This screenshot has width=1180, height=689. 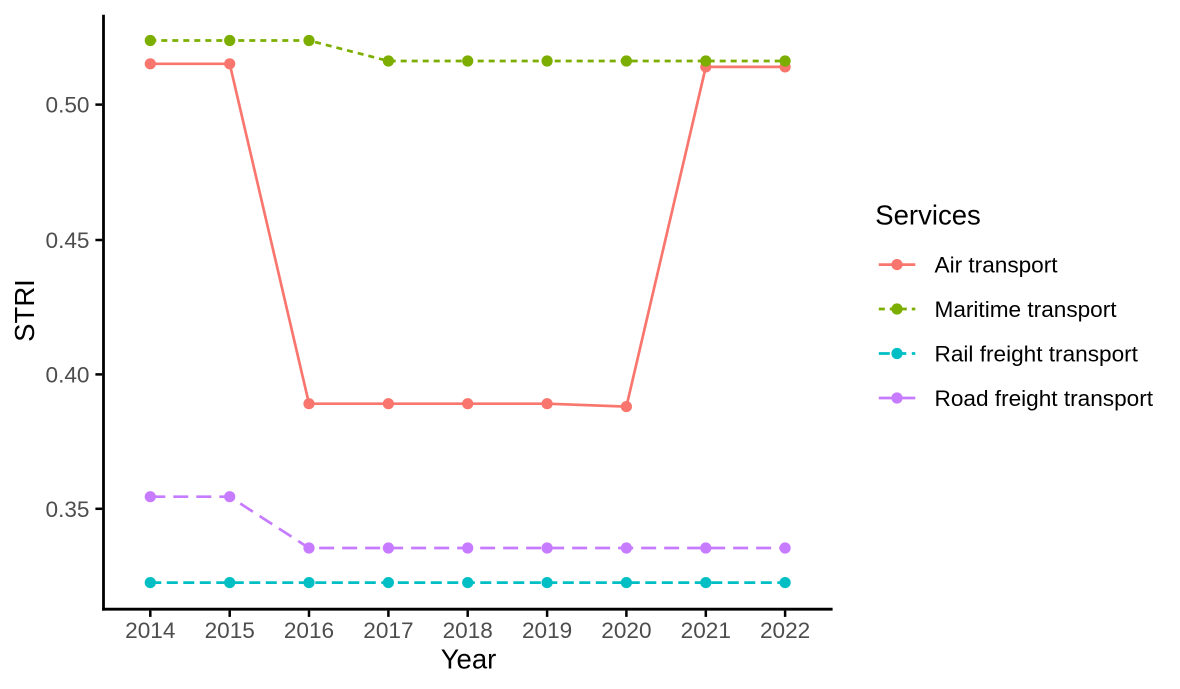 I want to click on svg-text: 2017, so click(x=388, y=630).